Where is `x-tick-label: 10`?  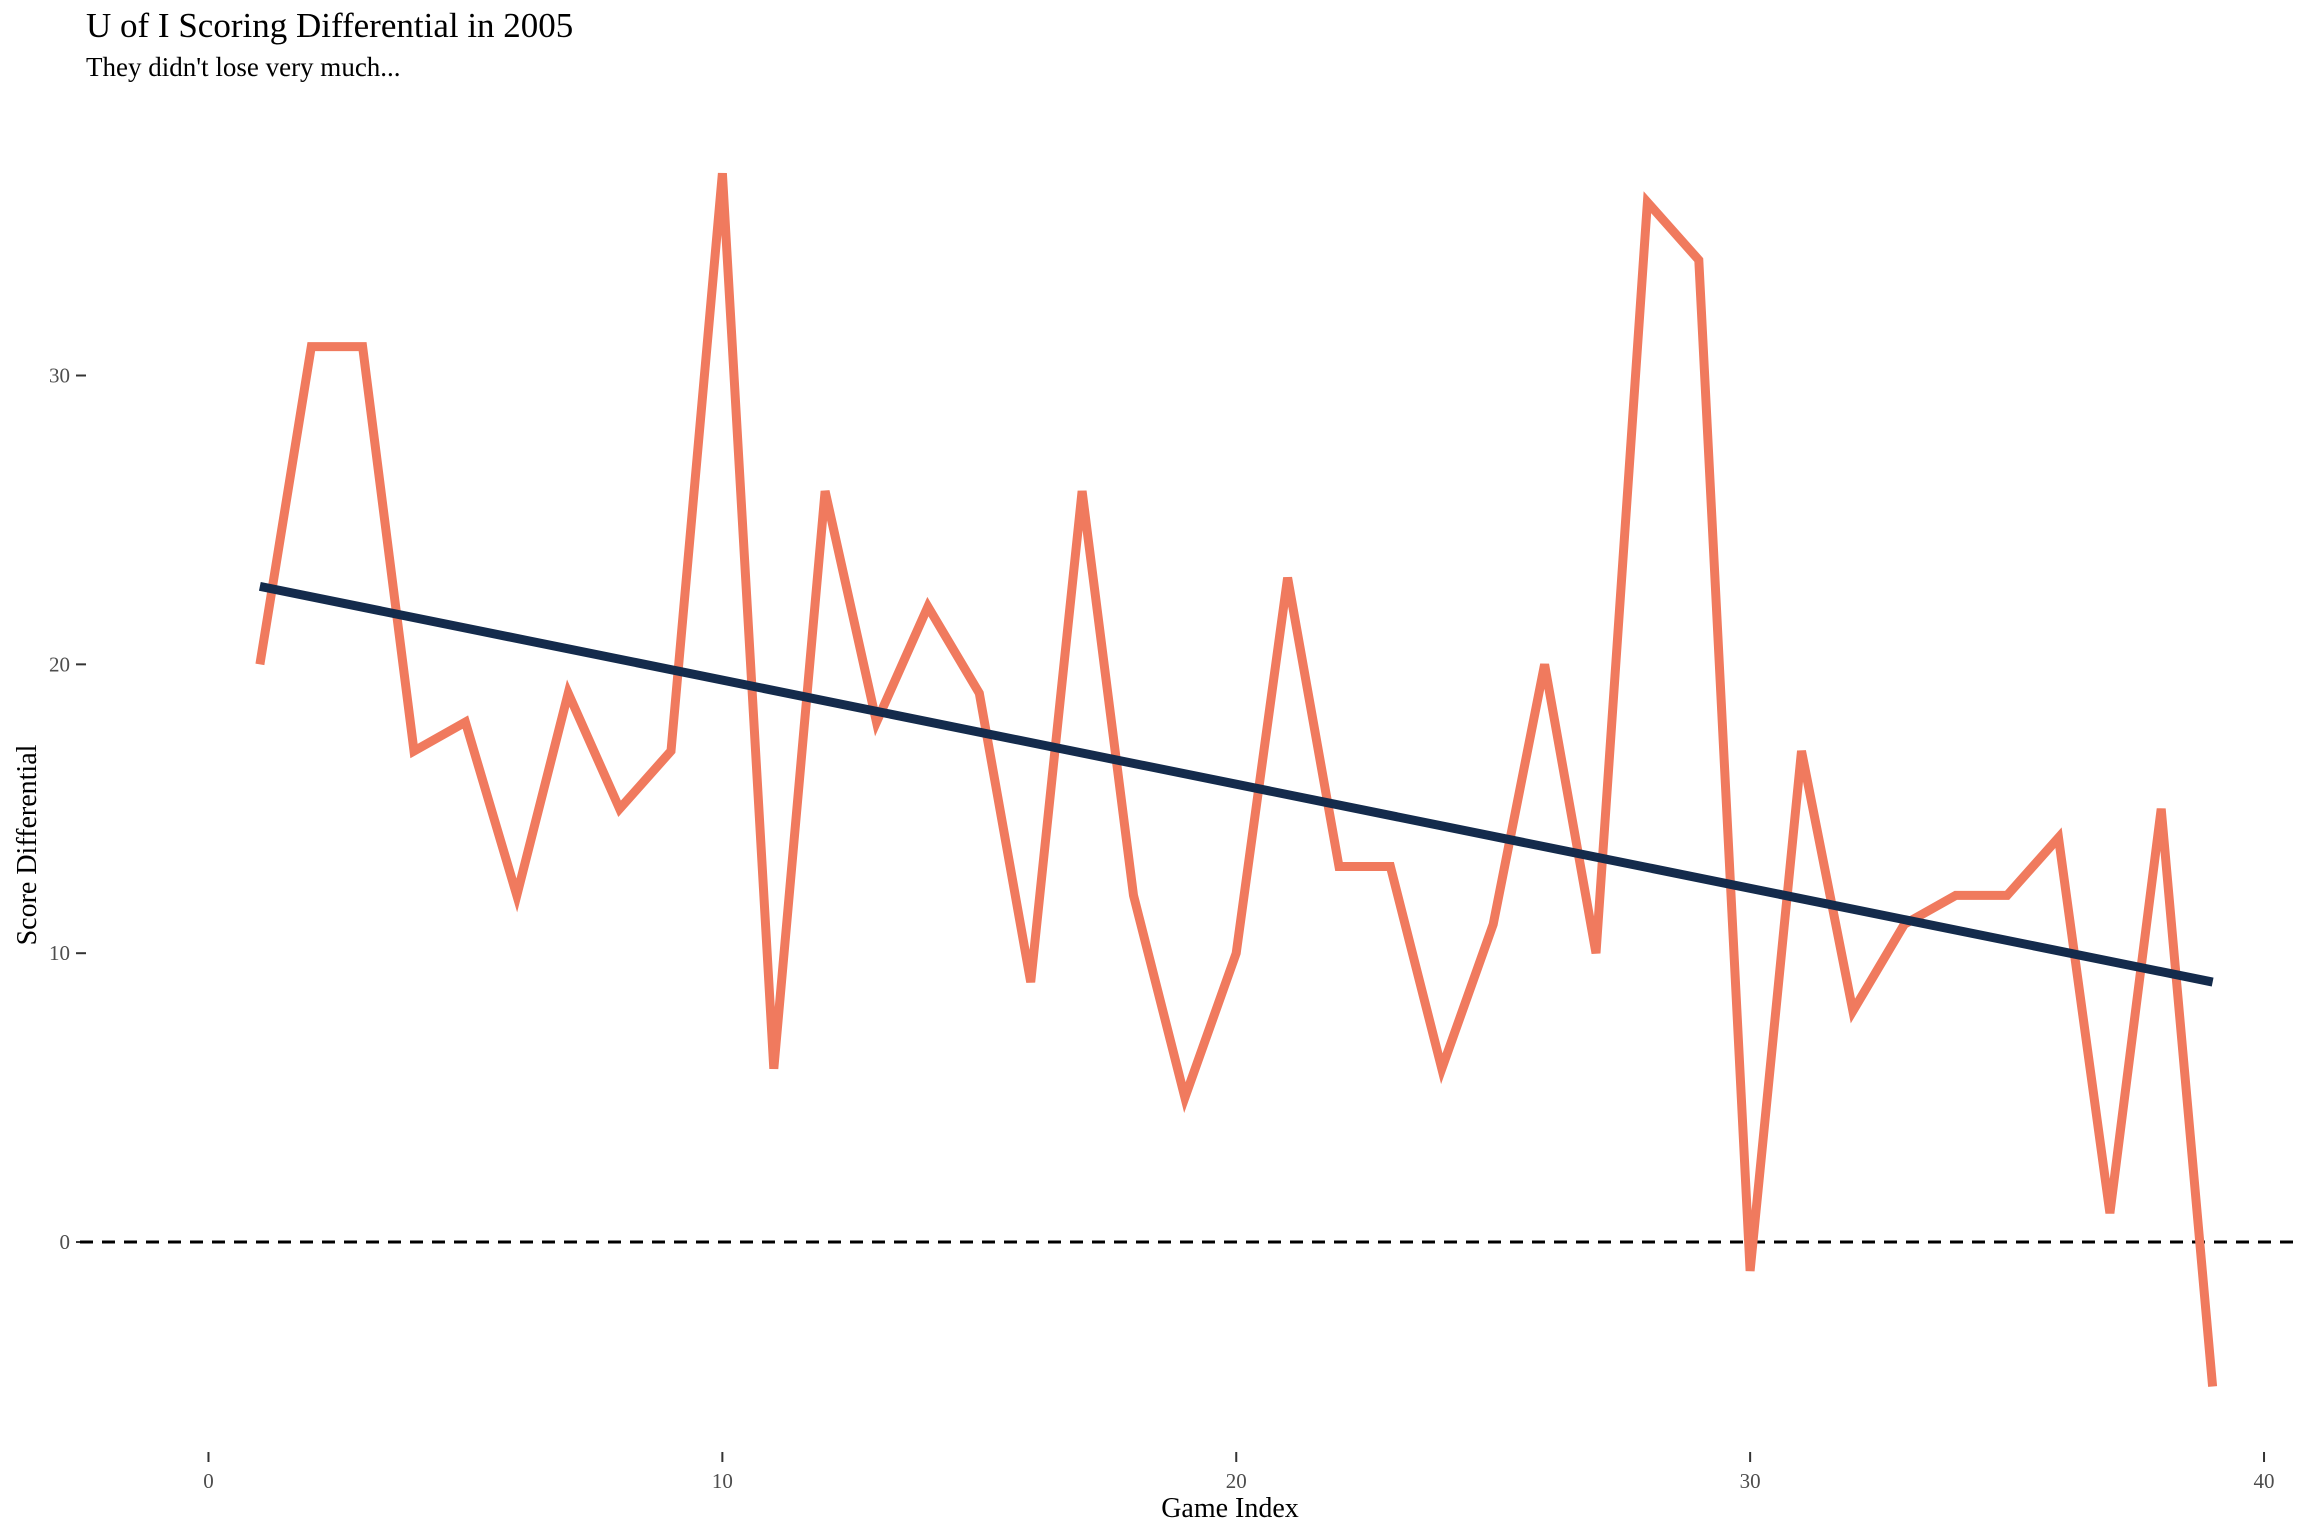 x-tick-label: 10 is located at coordinates (722, 1481).